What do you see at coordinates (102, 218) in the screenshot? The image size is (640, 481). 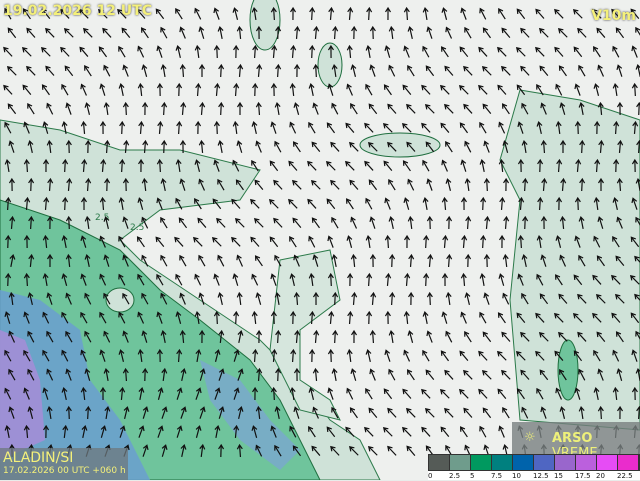 I see `contour-label: 2.5` at bounding box center [102, 218].